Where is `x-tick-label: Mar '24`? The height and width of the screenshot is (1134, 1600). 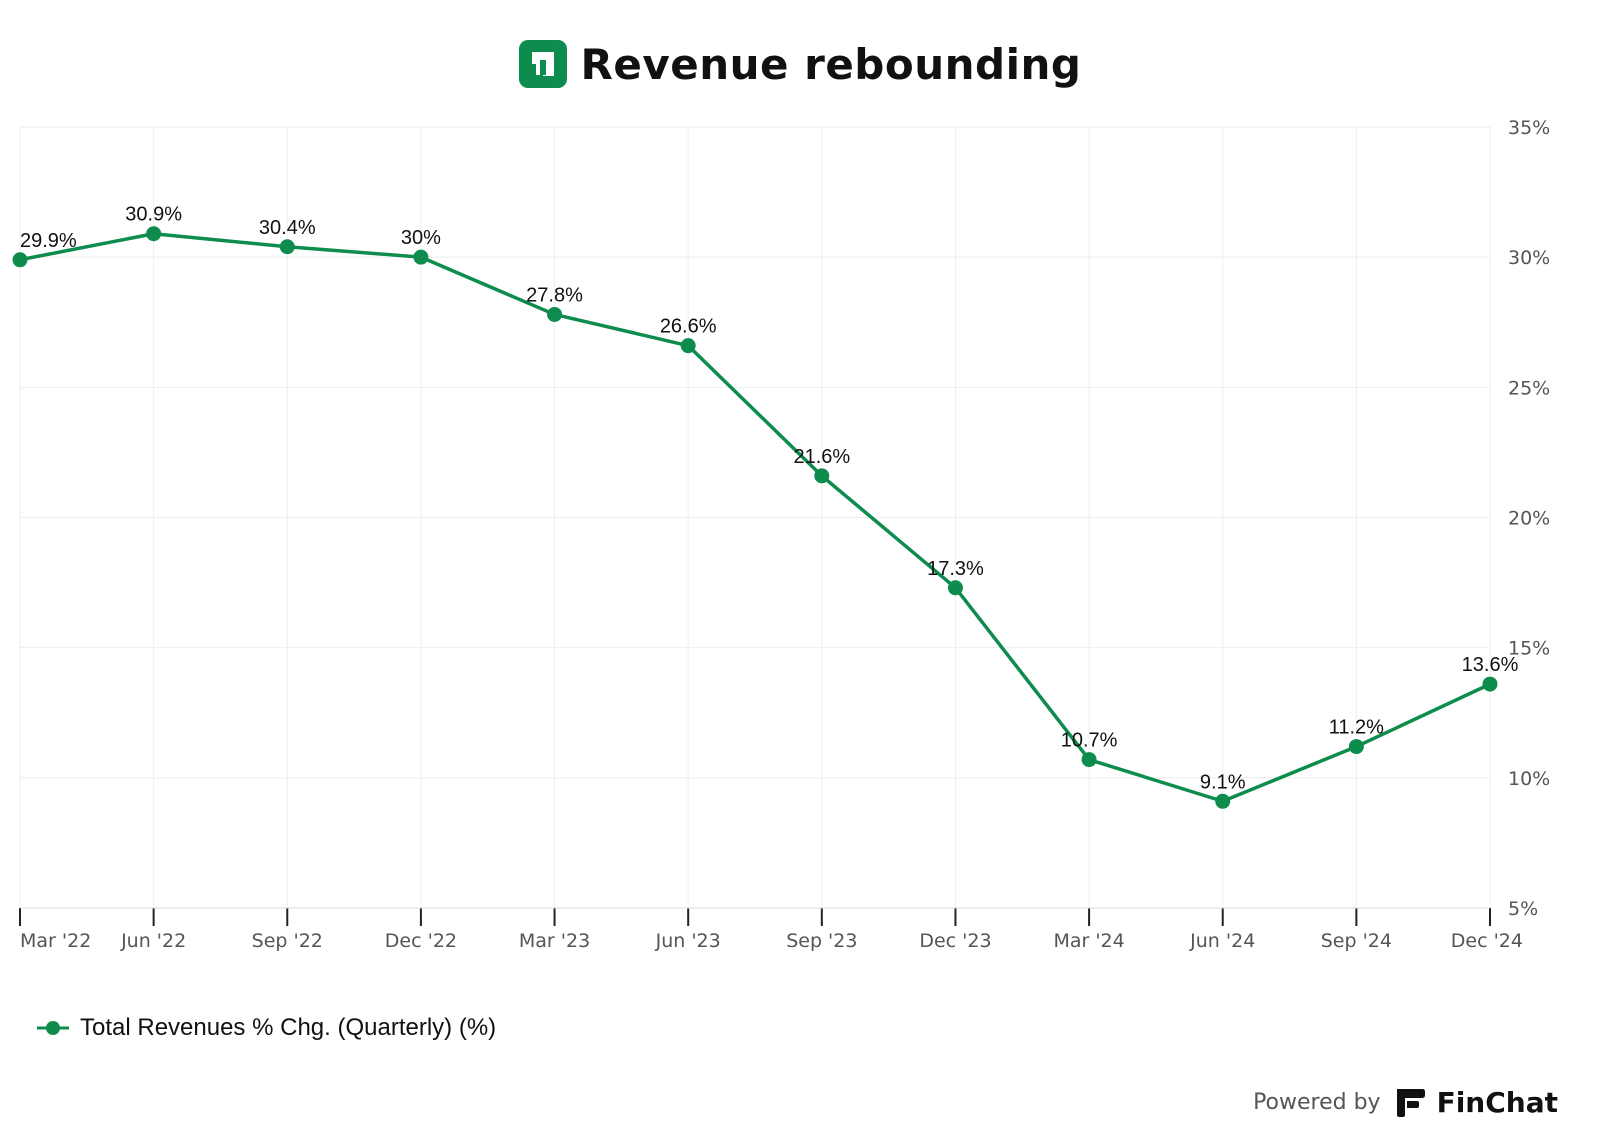
x-tick-label: Mar '24 is located at coordinates (1088, 941).